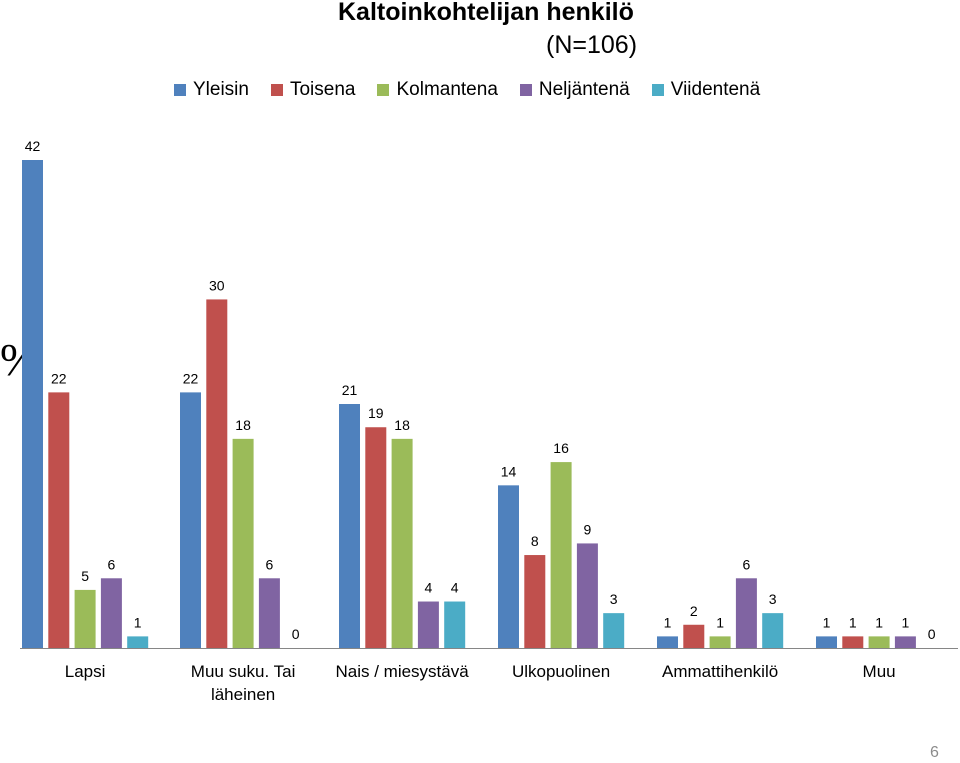 This screenshot has height=763, width=960. What do you see at coordinates (561, 448) in the screenshot?
I see `data-label: 16` at bounding box center [561, 448].